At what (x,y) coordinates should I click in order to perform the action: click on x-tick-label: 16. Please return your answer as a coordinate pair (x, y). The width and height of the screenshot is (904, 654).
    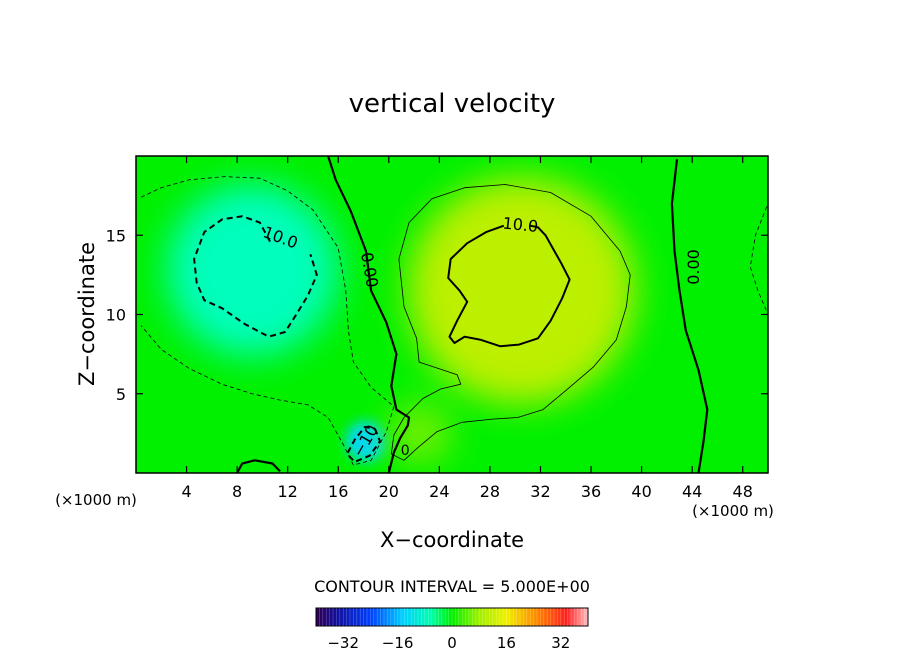
    Looking at the image, I should click on (338, 491).